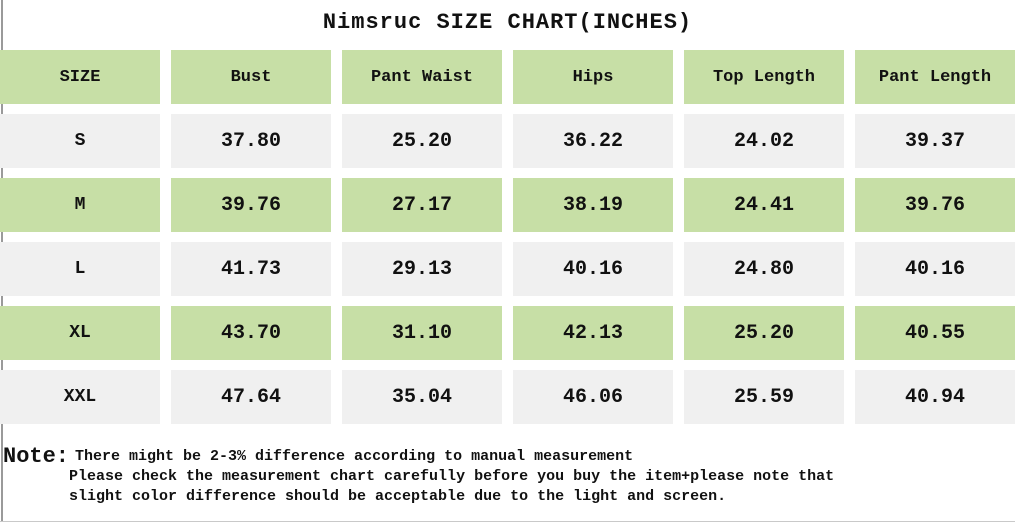 The image size is (1015, 522). Describe the element at coordinates (251, 397) in the screenshot. I see `value-cell: 47.64` at that location.